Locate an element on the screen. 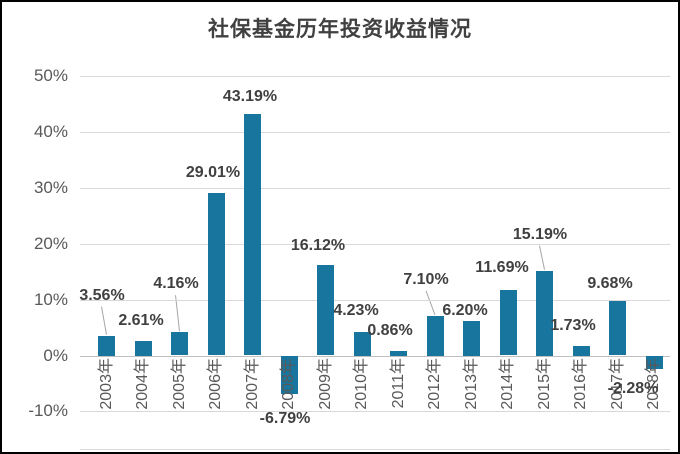  bar-2009年 is located at coordinates (325, 310).